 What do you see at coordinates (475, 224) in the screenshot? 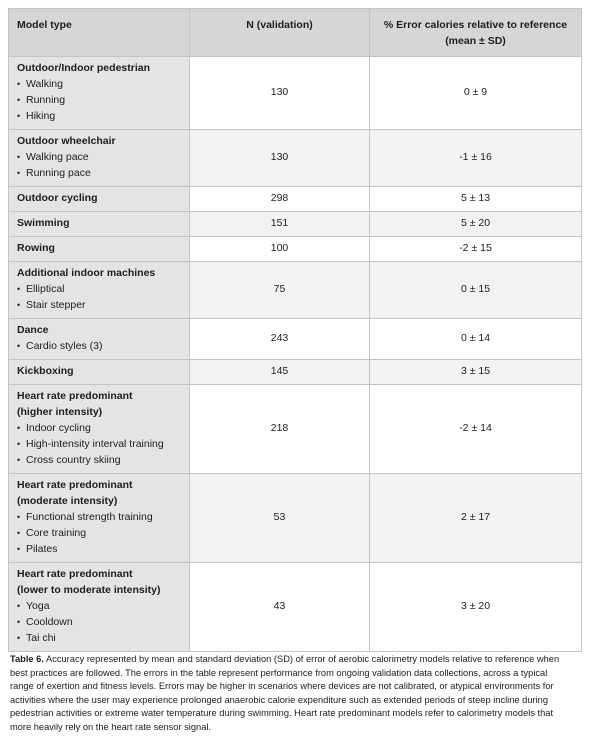
I see `error-cell: 5 ± 20` at bounding box center [475, 224].